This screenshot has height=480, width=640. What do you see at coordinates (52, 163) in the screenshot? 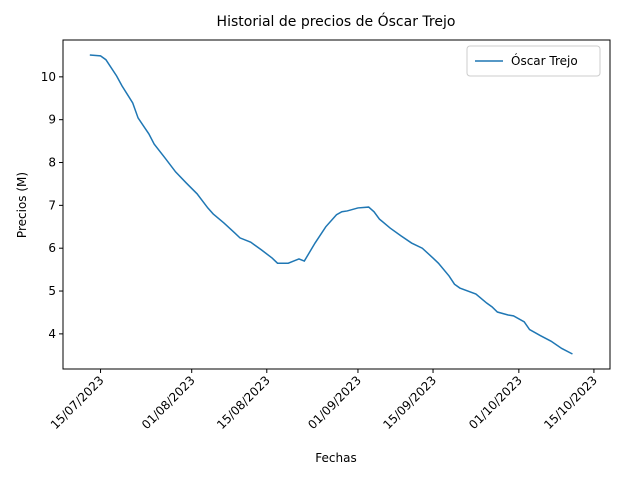
I see `y-tick-label: 8` at bounding box center [52, 163].